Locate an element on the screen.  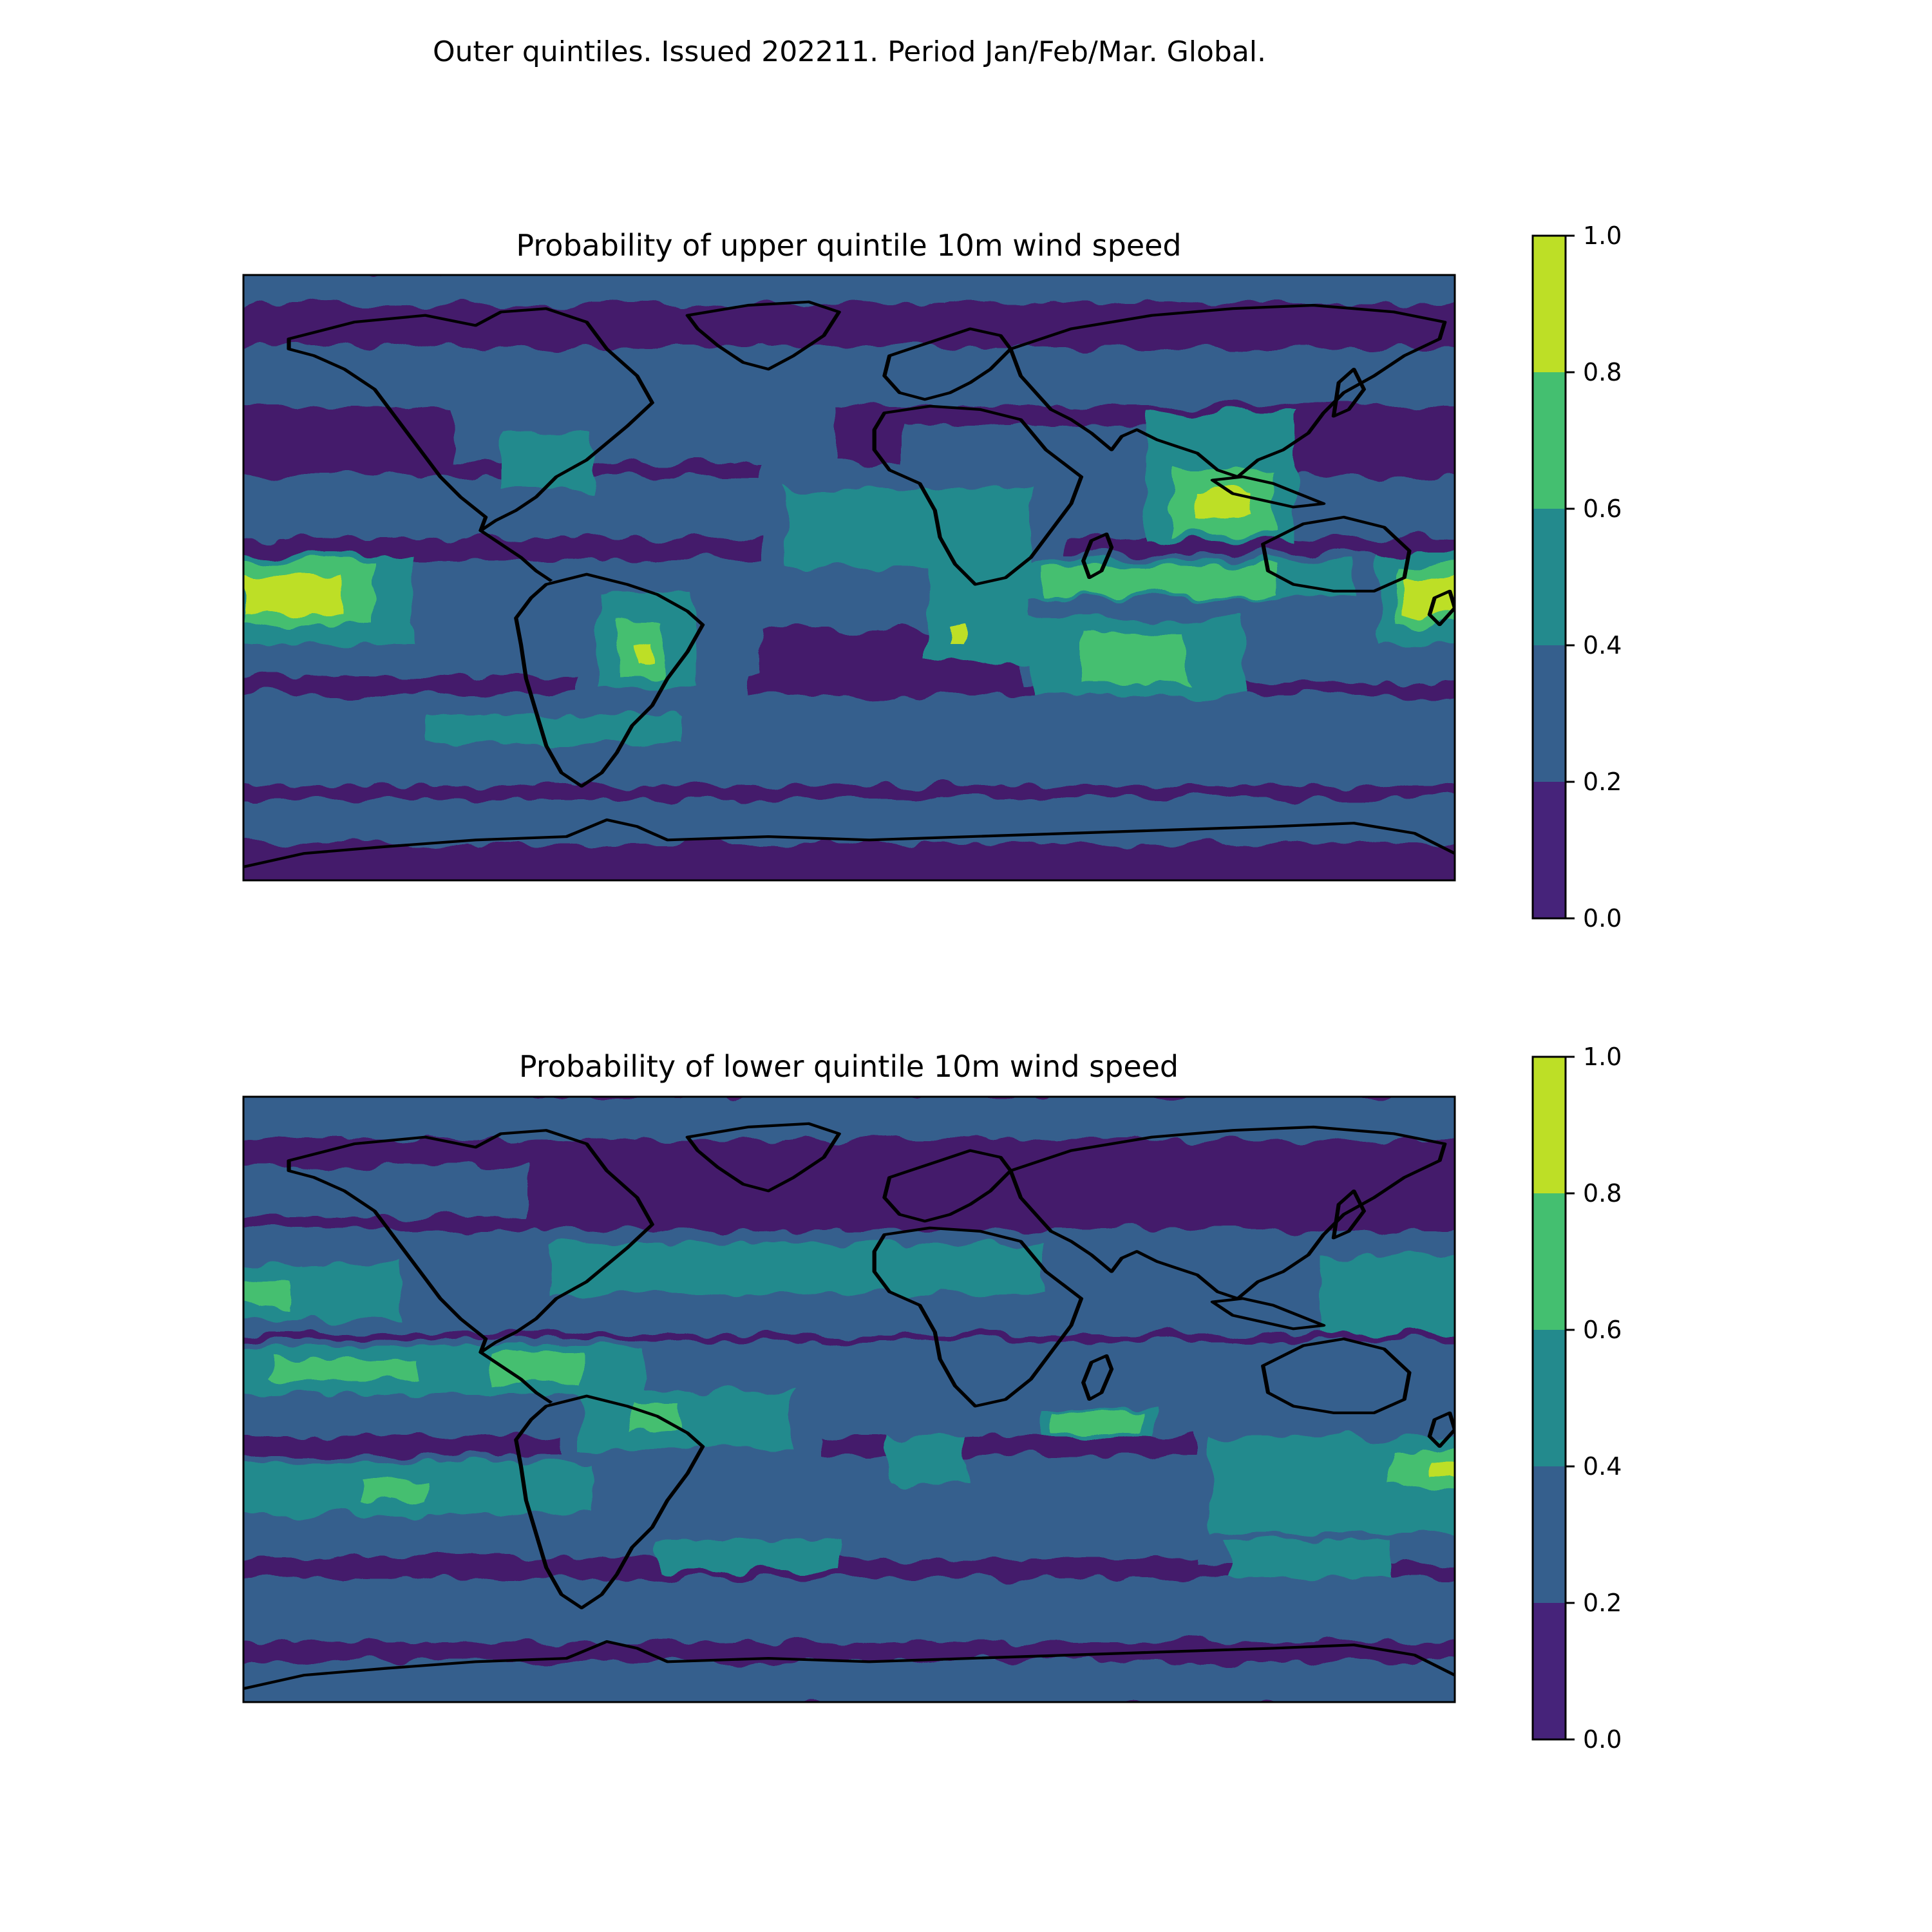
lower-colorbar-tick-label: 0.4 is located at coordinates (1603, 1467).